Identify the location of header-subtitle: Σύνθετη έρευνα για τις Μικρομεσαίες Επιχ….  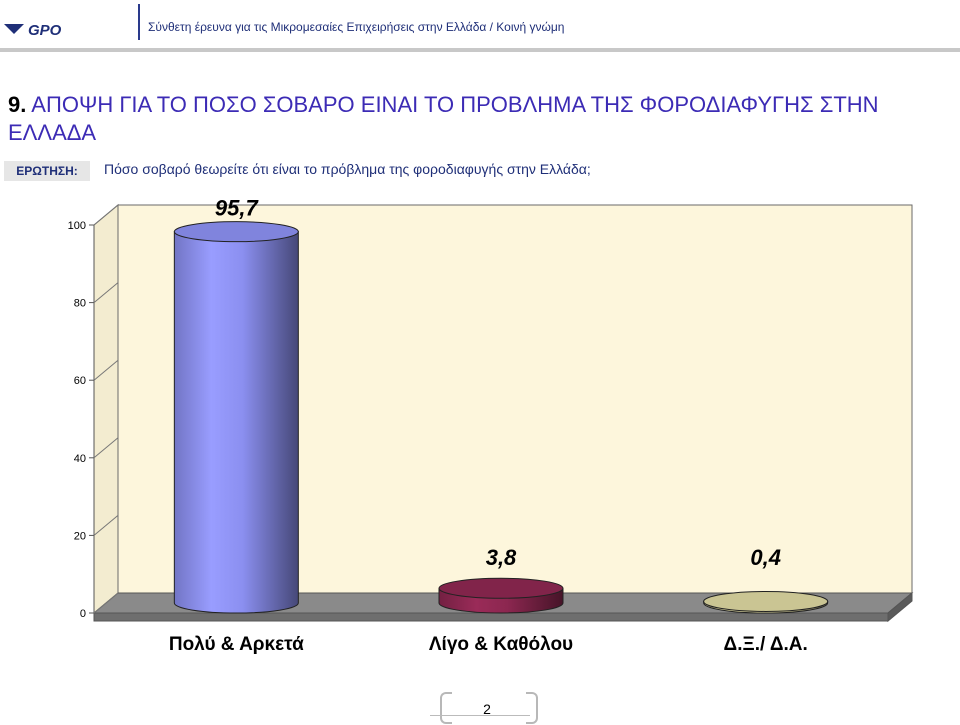
(356, 27).